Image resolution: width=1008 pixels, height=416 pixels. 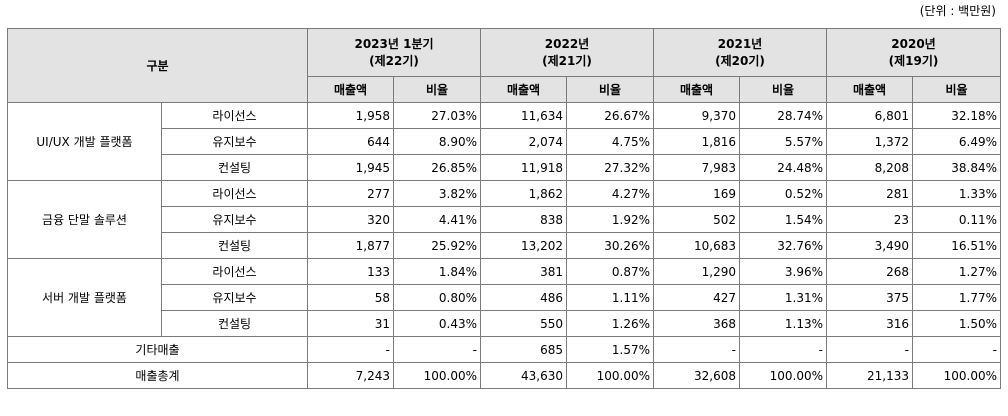 What do you see at coordinates (913, 60) in the screenshot?
I see `period-term: (제19기)` at bounding box center [913, 60].